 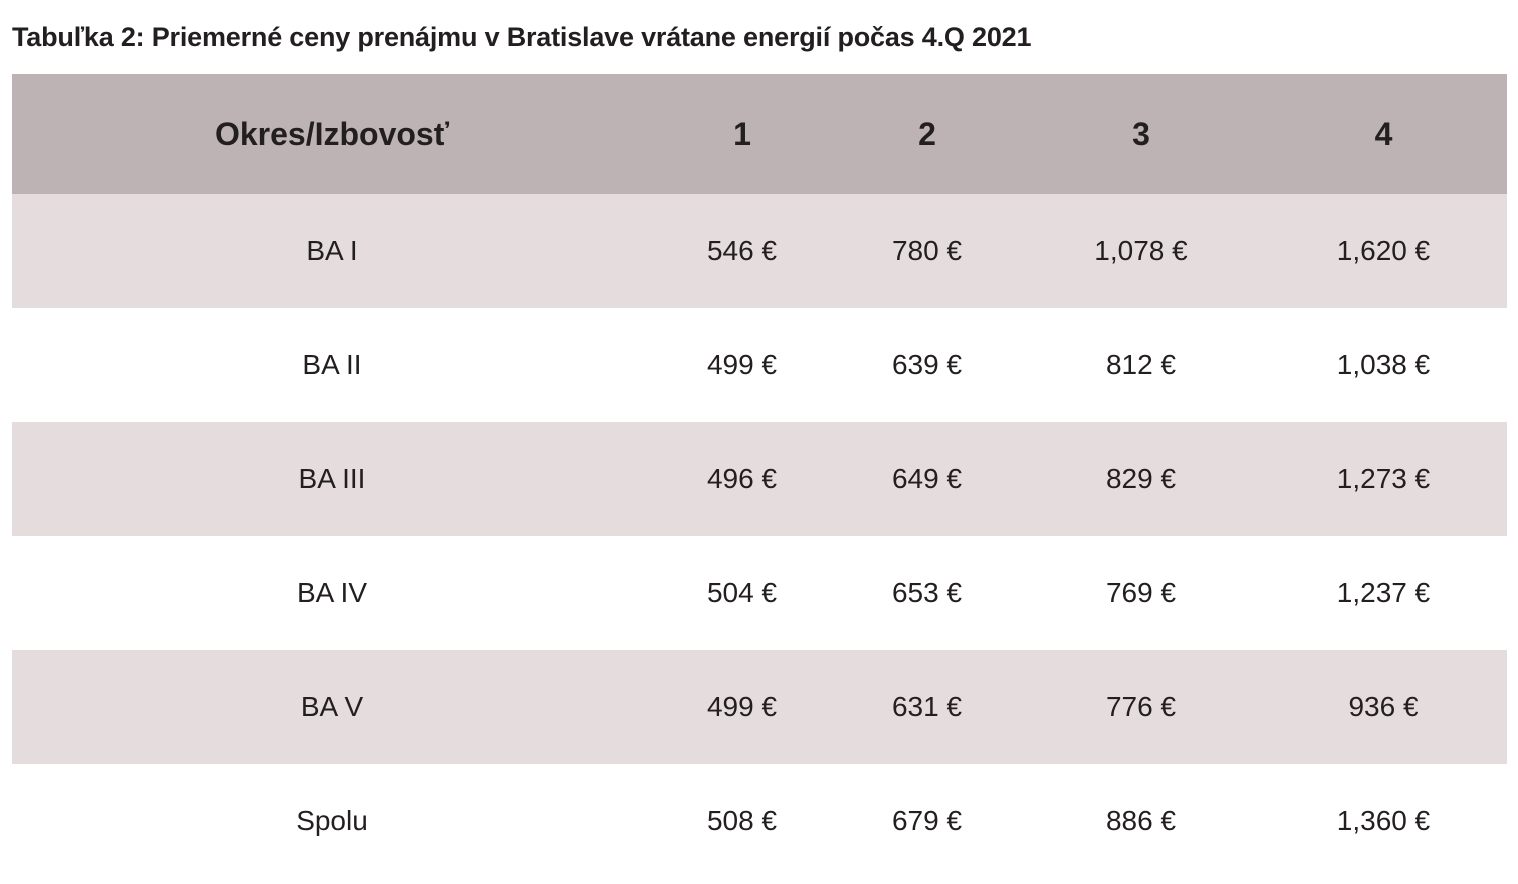 I want to click on price-cell: 653 €, so click(x=927, y=592).